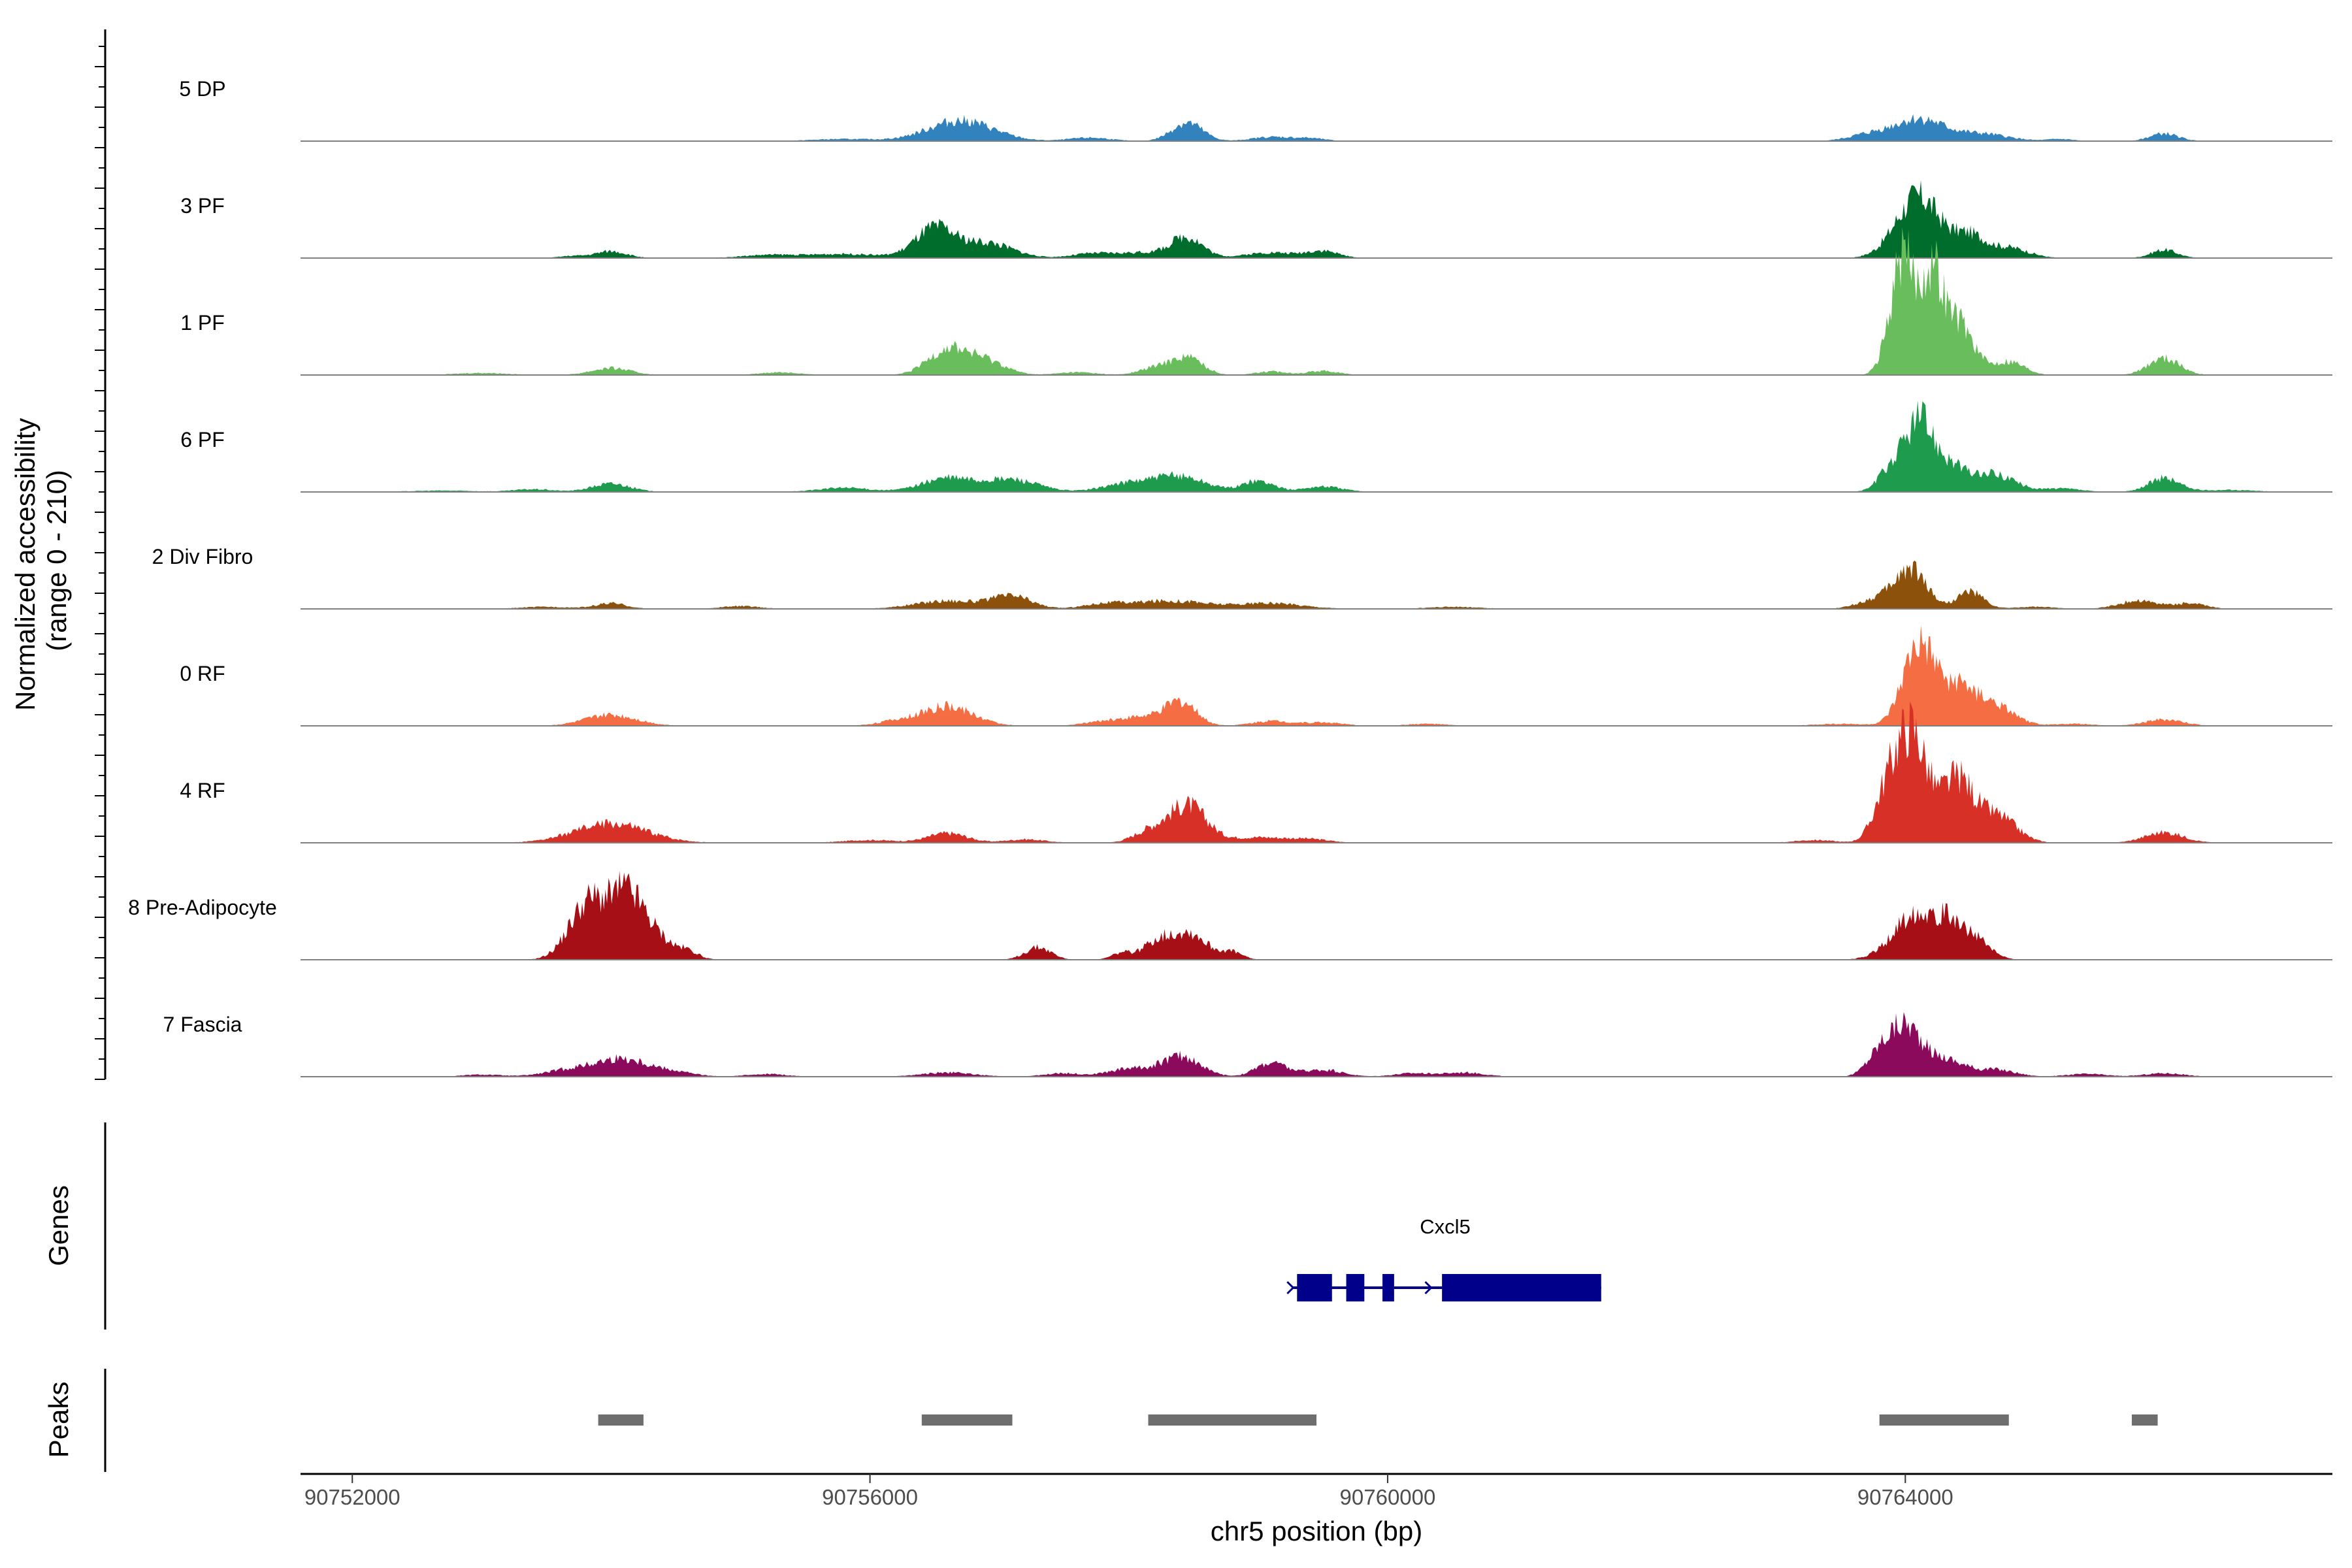 The width and height of the screenshot is (2352, 1568). I want to click on x-tick-label: 90756000, so click(870, 1497).